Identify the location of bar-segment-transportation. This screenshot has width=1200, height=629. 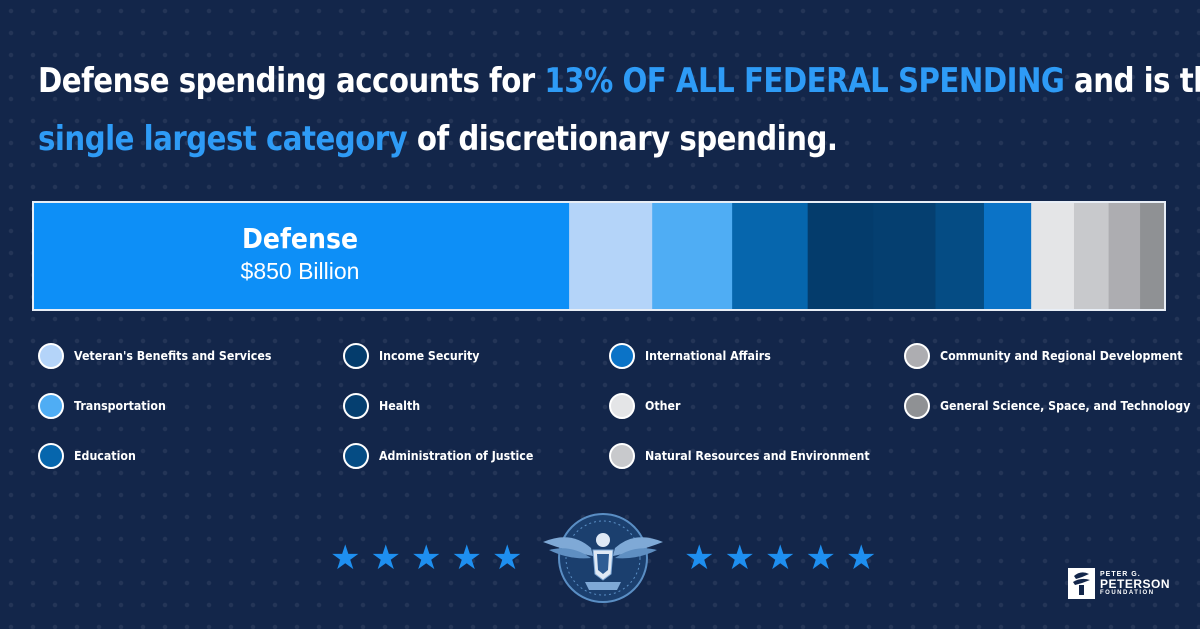
(692, 256).